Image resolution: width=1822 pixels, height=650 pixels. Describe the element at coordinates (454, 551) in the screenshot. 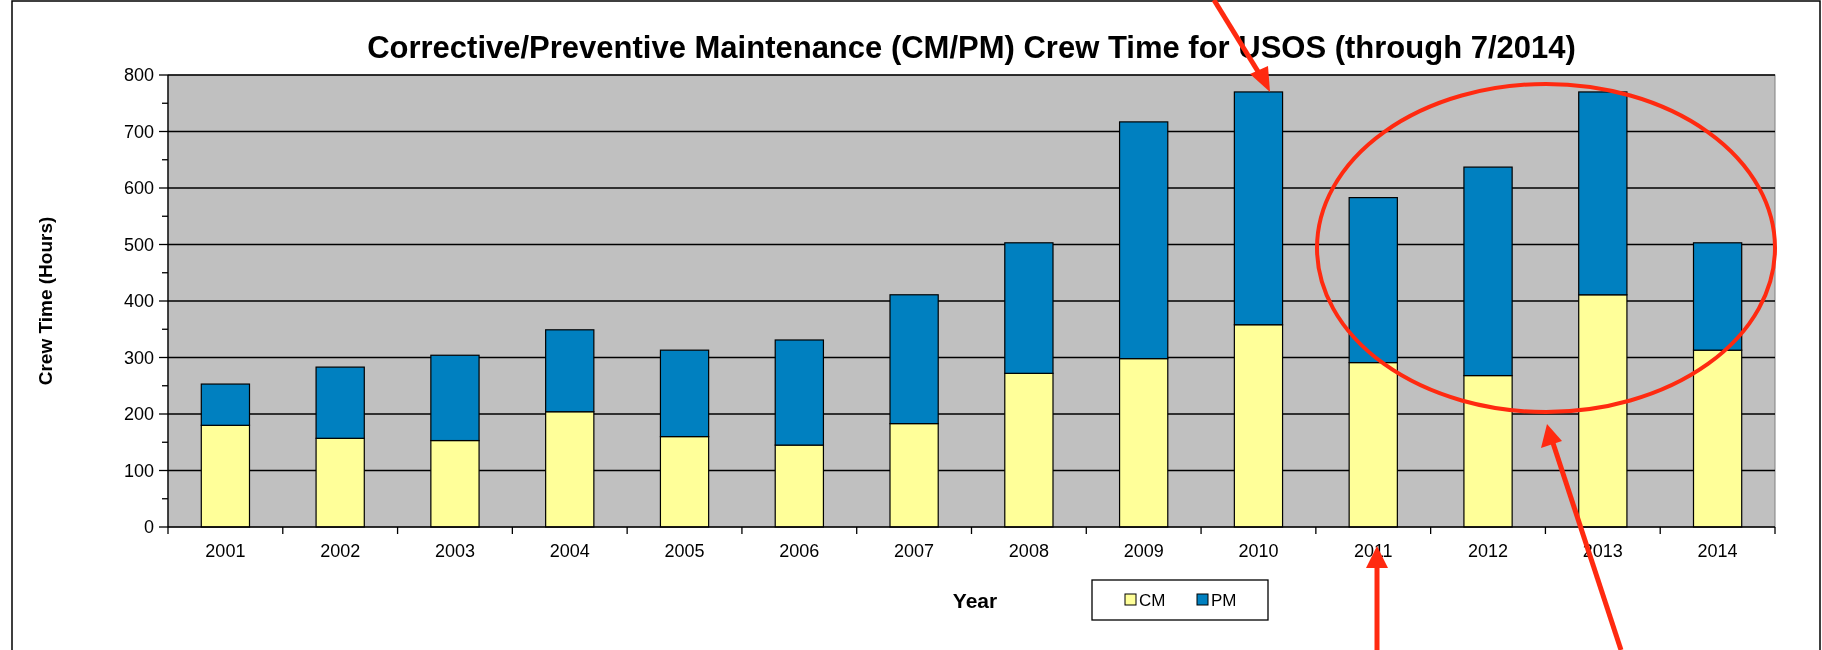

I see `x-tick-label: 2003` at that location.